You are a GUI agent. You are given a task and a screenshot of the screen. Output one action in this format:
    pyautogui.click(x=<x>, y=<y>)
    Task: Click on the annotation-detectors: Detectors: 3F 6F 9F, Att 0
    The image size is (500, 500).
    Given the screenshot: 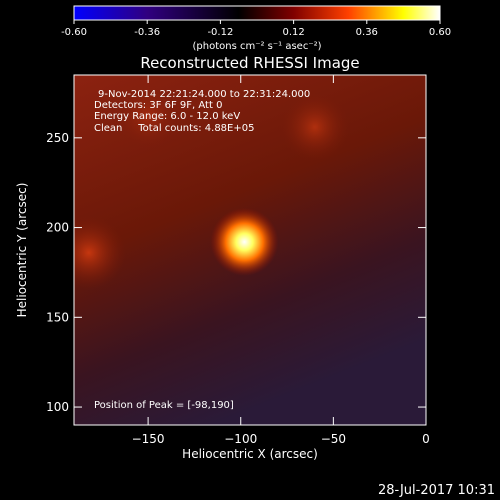 What is the action you would take?
    pyautogui.click(x=158, y=105)
    